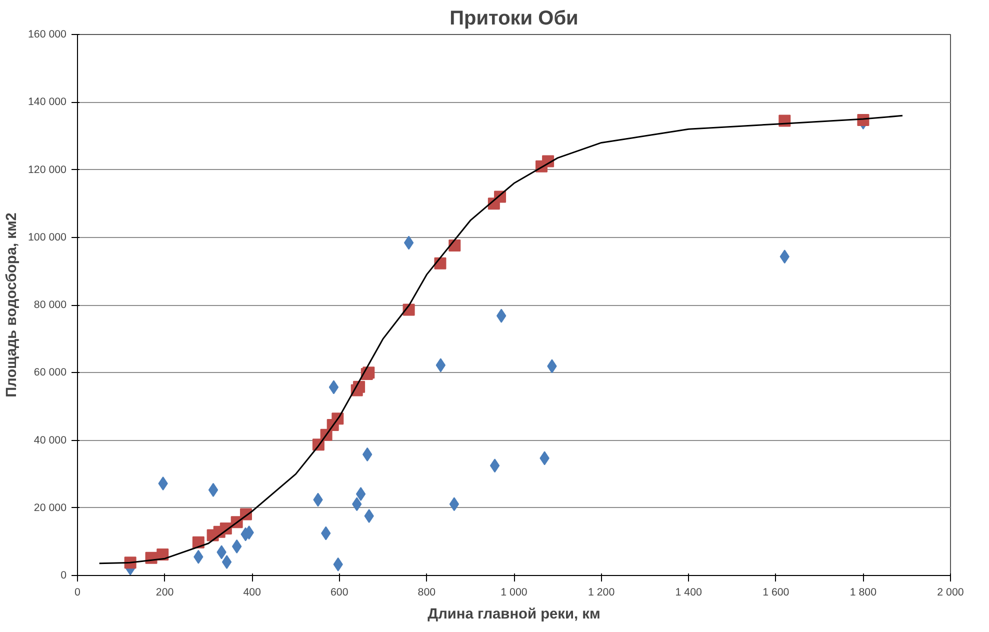 The image size is (989, 632). Describe the element at coordinates (63, 576) in the screenshot. I see `y-tick-label: 0` at that location.